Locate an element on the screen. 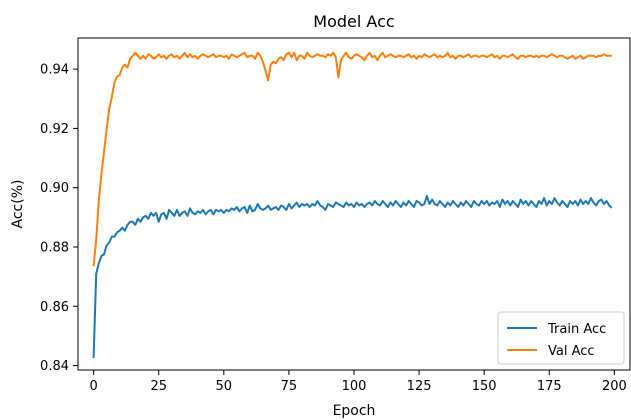 Image resolution: width=631 pixels, height=420 pixels. chart-title: Model Acc is located at coordinates (353, 21).